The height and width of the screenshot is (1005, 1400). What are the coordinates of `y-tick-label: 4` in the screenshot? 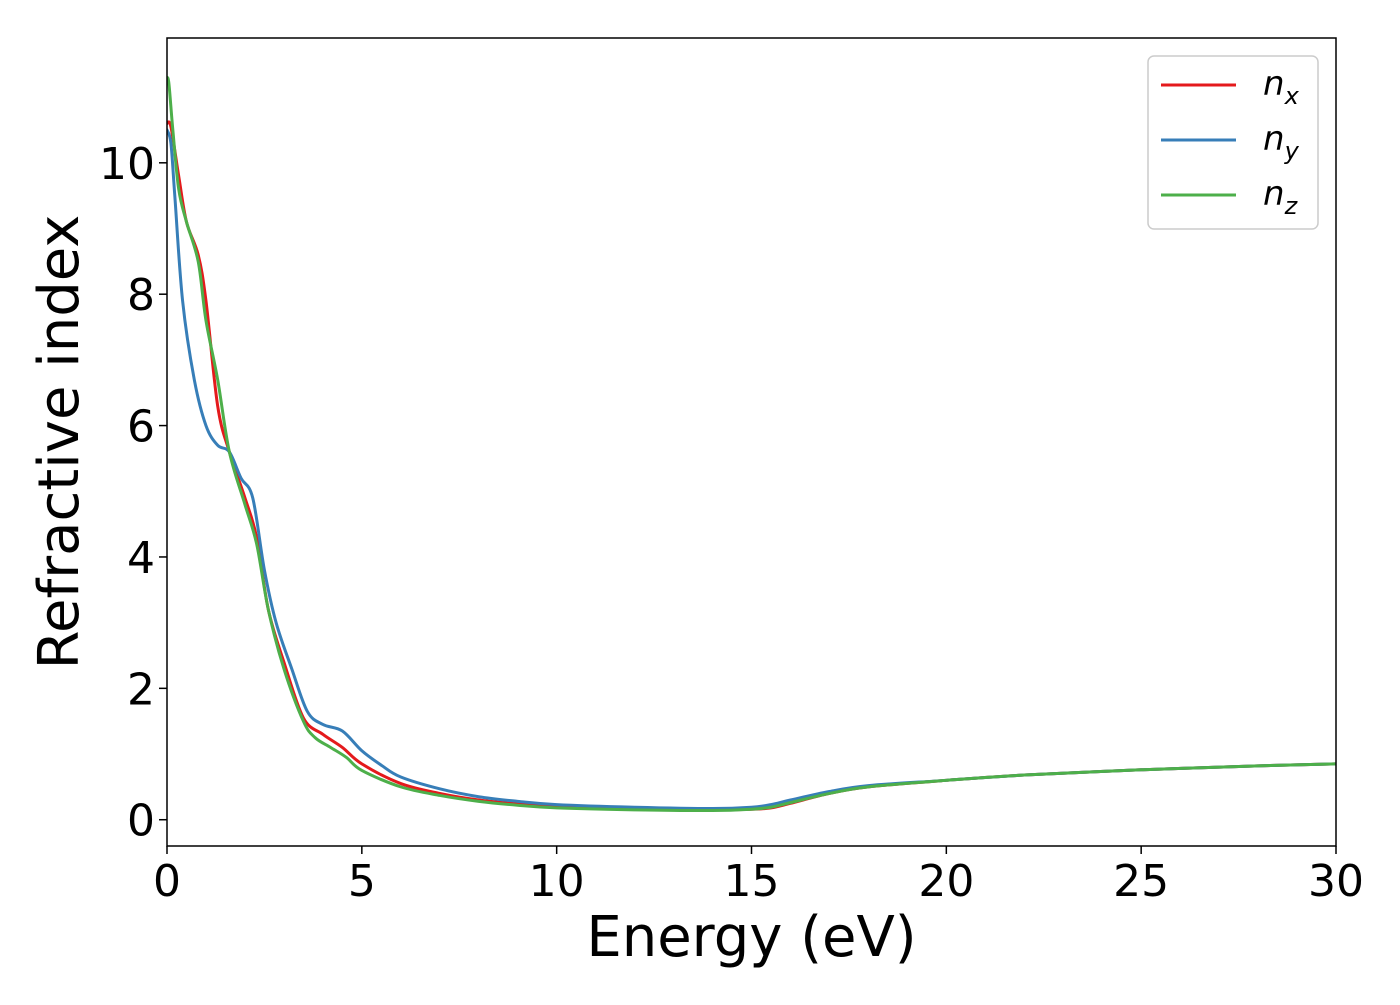 It's located at (141, 558).